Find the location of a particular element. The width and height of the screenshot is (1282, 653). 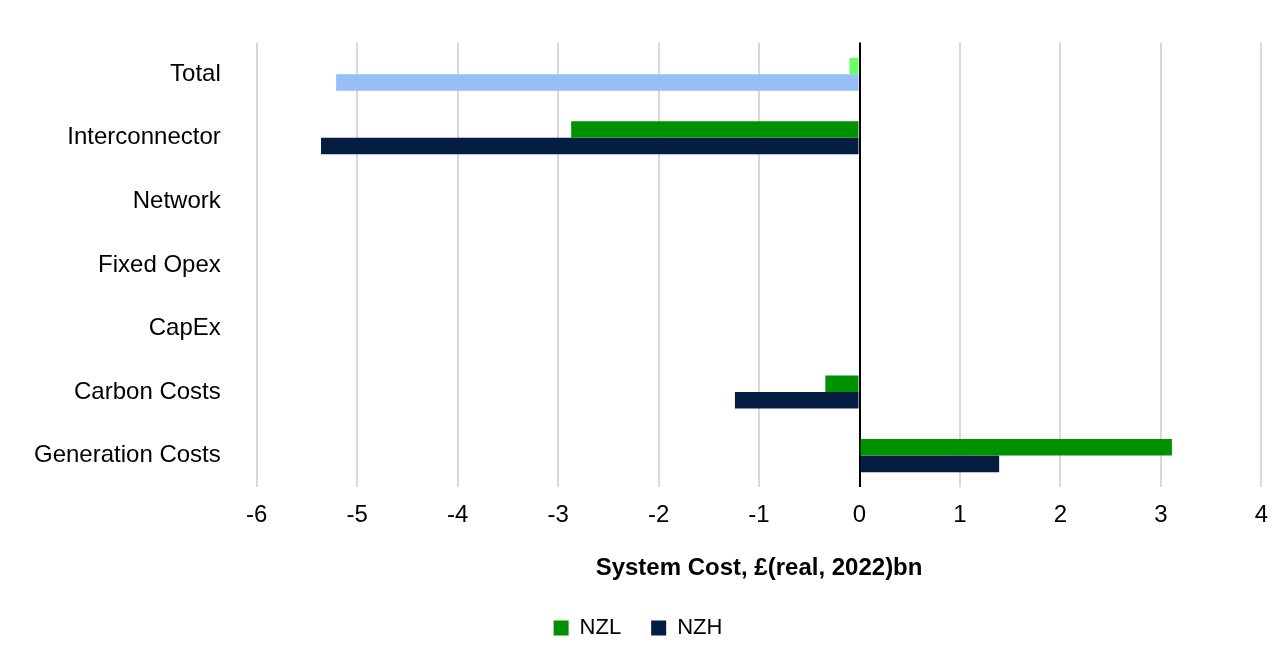

x-axis-title: System Cost, £(real, 2022)bn is located at coordinates (759, 567).